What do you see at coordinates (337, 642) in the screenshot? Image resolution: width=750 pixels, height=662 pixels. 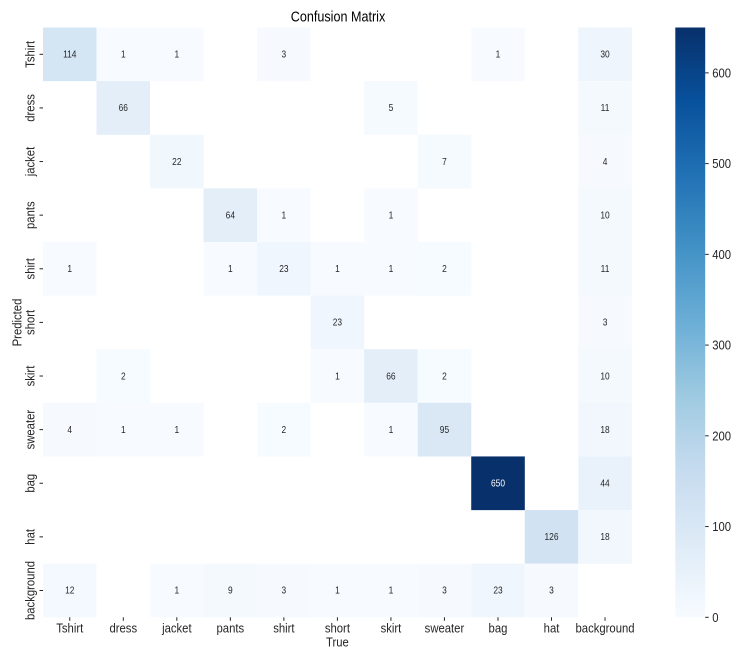 I see `svg-text: True` at bounding box center [337, 642].